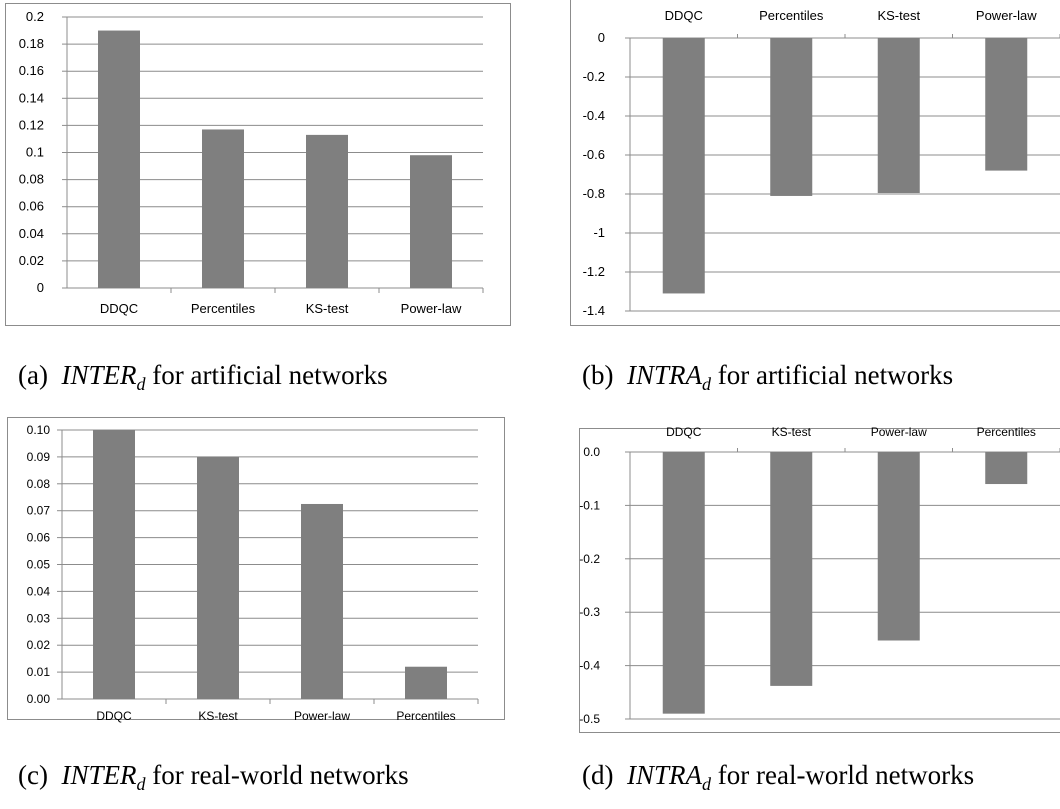 Image resolution: width=1060 pixels, height=809 pixels. What do you see at coordinates (35, 152) in the screenshot?
I see `y-tick-label-a: 0.1` at bounding box center [35, 152].